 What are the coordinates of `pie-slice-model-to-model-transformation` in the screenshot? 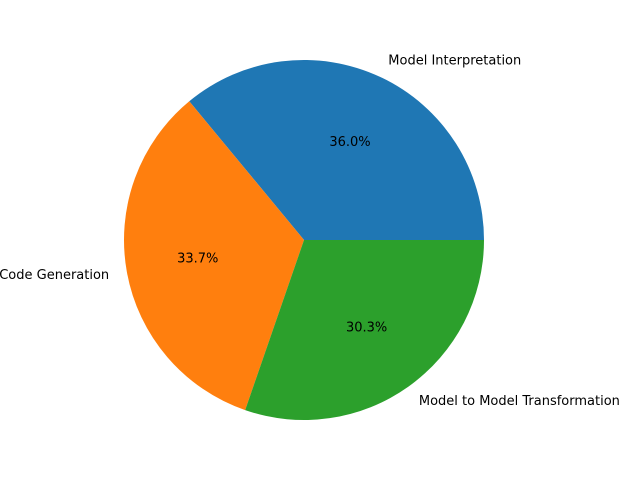 It's located at (364, 330).